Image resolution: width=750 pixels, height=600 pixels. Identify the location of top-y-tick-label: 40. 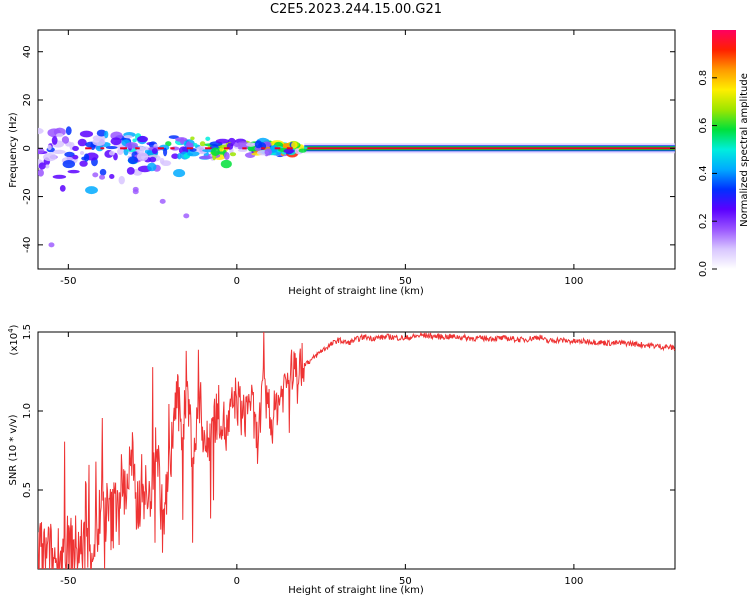
(27, 51).